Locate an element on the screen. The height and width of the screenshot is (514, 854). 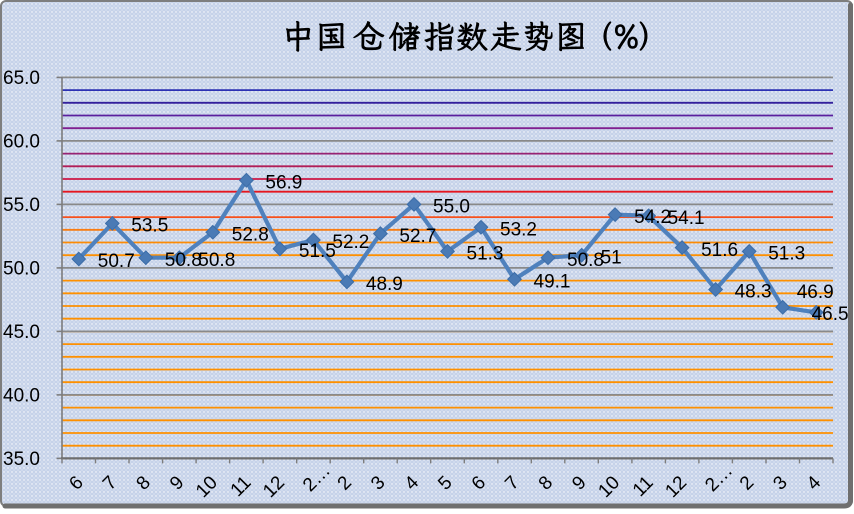
svg-text: 54.1 is located at coordinates (686, 218).